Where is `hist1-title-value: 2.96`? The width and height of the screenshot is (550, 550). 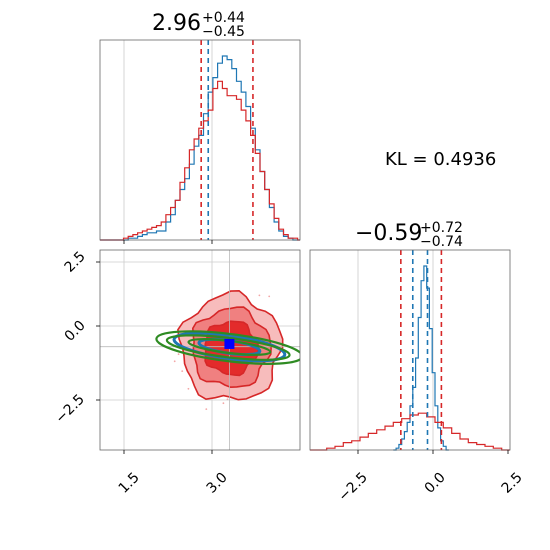
hist1-title-value: 2.96 is located at coordinates (176, 23).